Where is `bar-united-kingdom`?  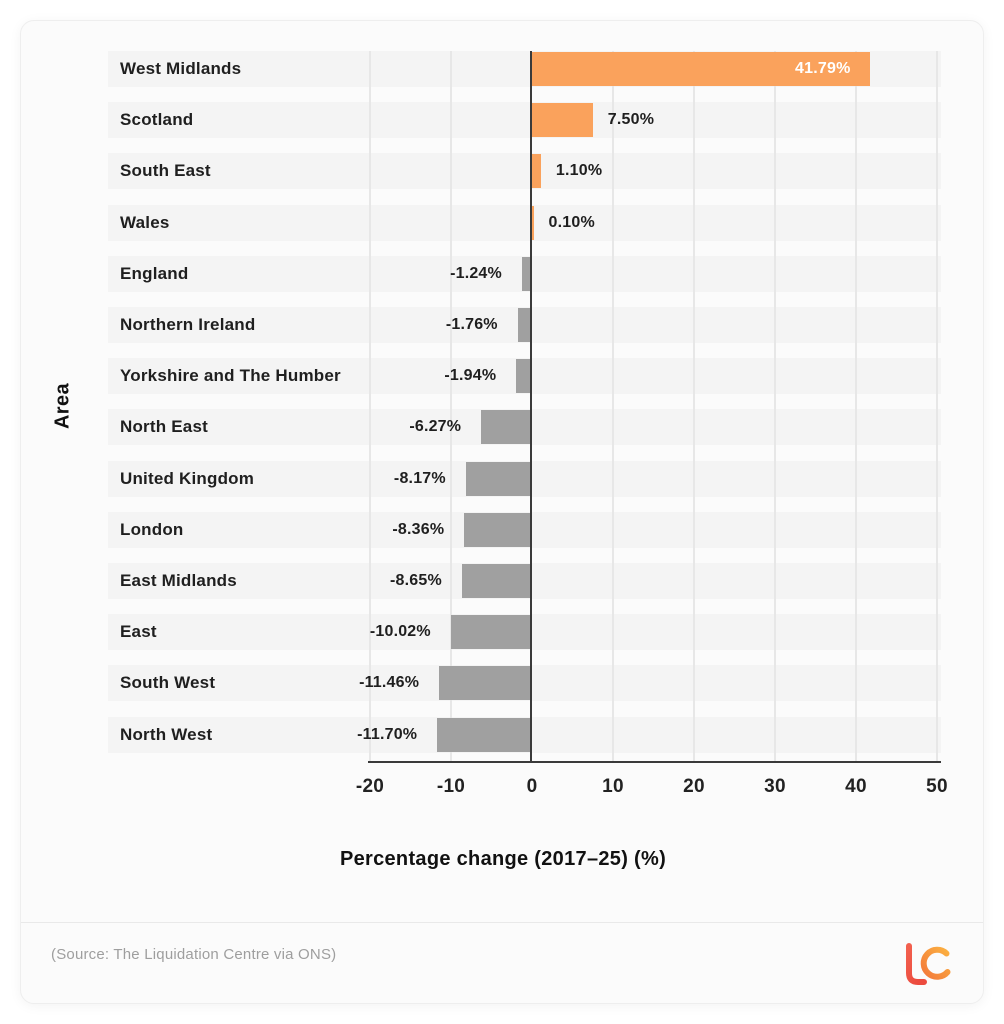 bar-united-kingdom is located at coordinates (498, 478).